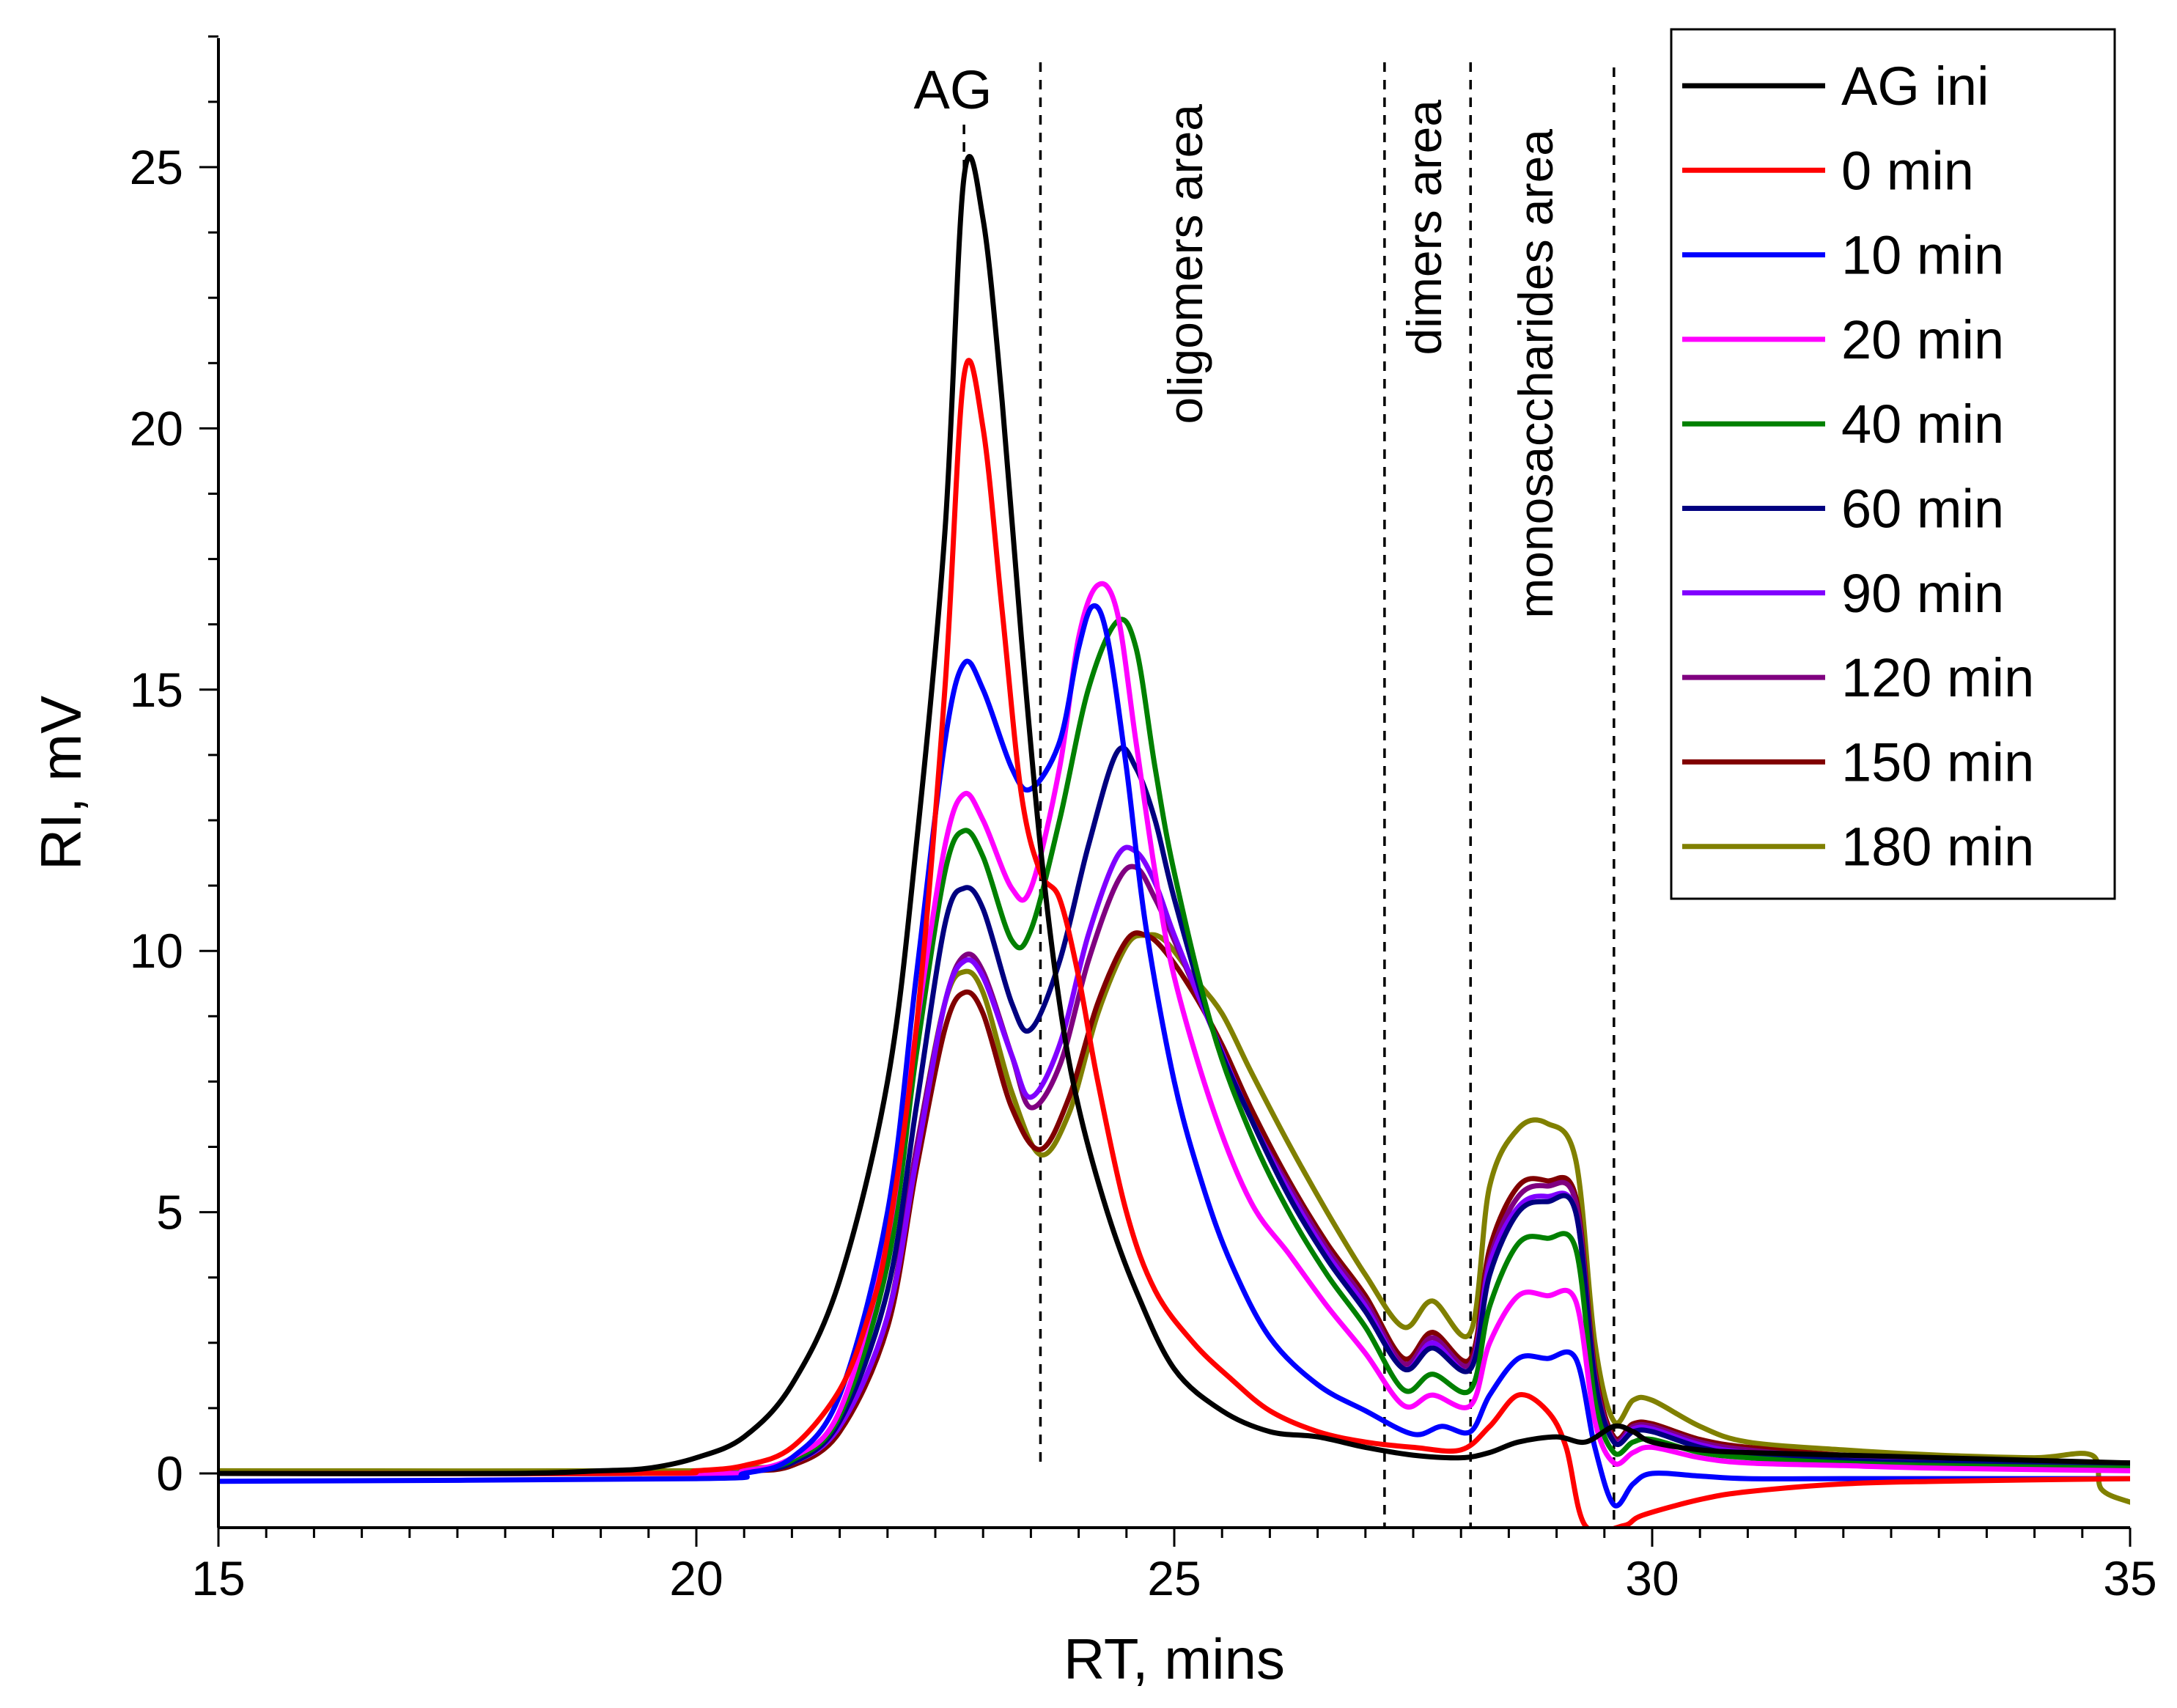 This screenshot has height=1708, width=2177. What do you see at coordinates (1652, 1578) in the screenshot?
I see `x-tick-label: 30` at bounding box center [1652, 1578].